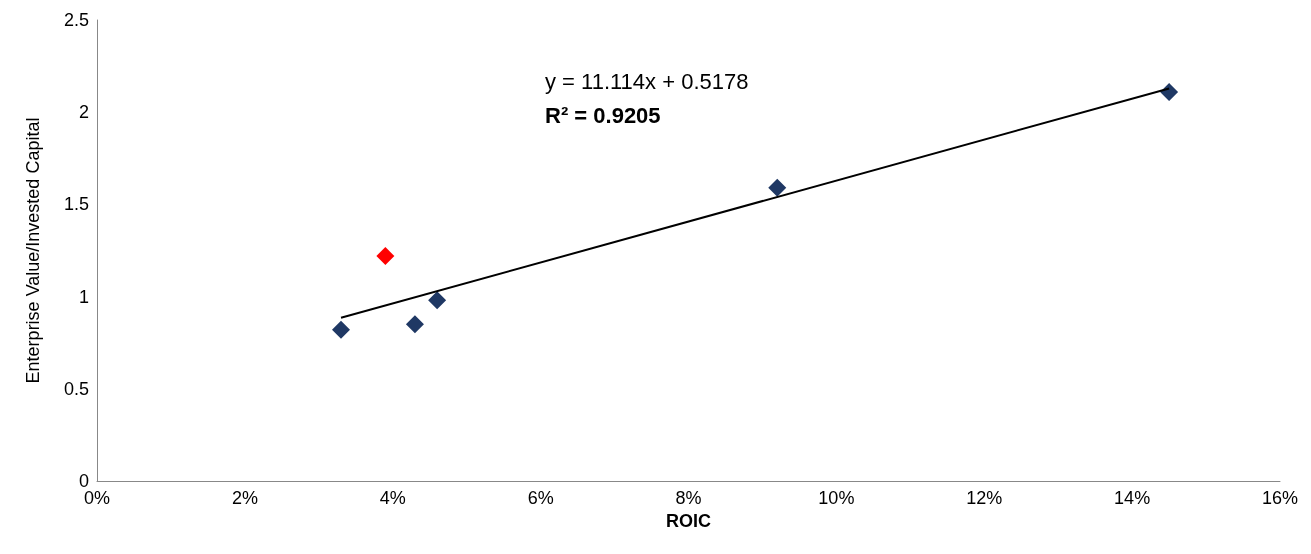  What do you see at coordinates (83, 296) in the screenshot?
I see `y-tick-label: 1` at bounding box center [83, 296].